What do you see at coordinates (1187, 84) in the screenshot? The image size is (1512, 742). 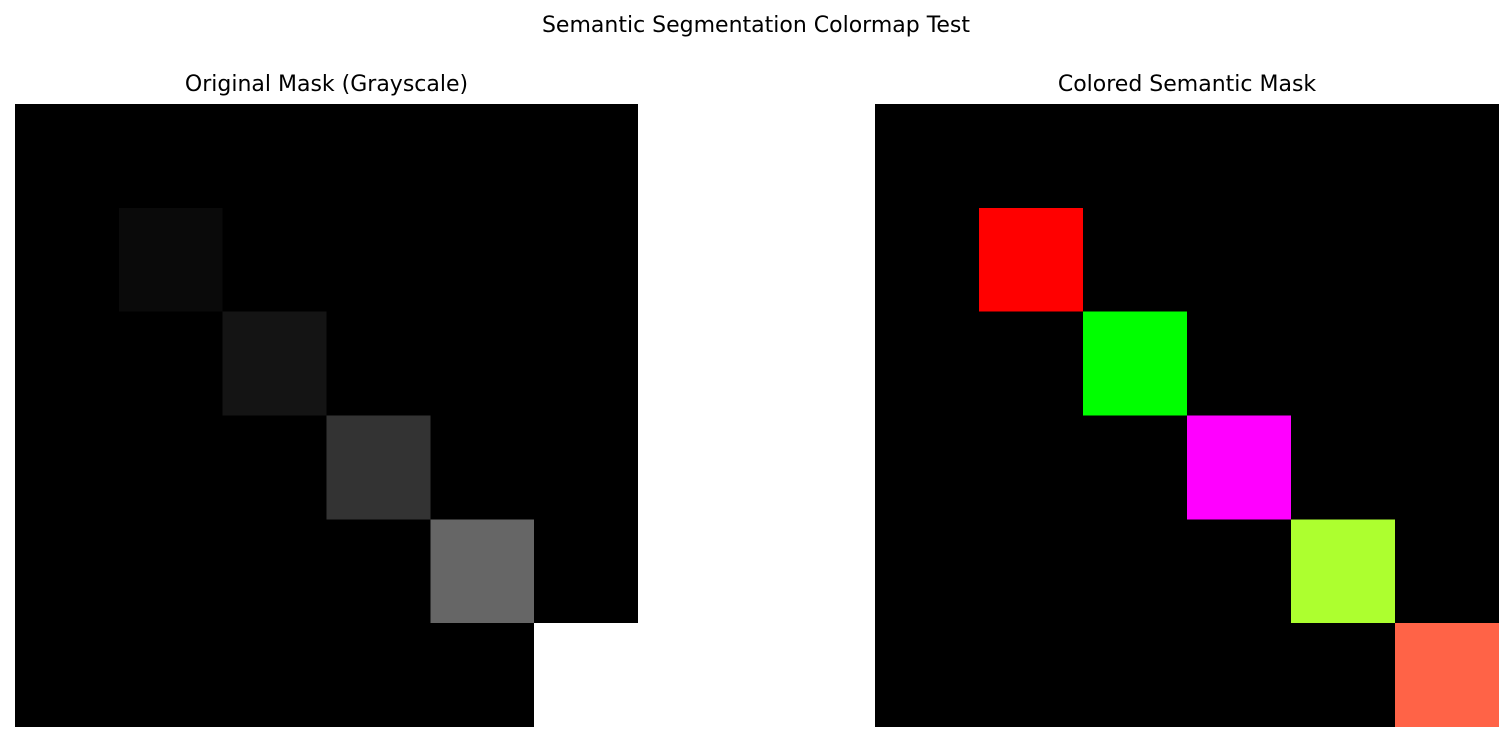 I see `panel-title-colored: Colored Semantic Mask` at bounding box center [1187, 84].